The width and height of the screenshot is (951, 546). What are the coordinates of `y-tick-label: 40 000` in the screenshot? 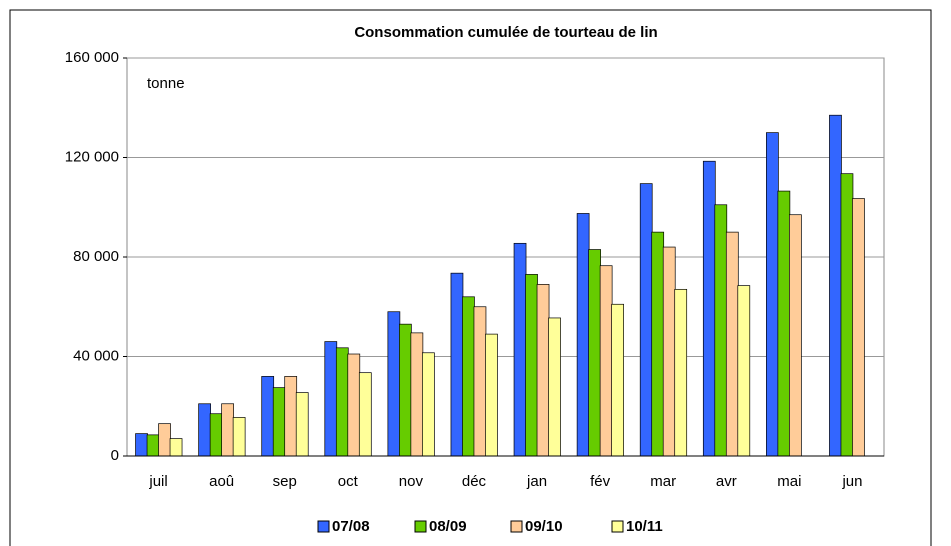 It's located at (96, 355).